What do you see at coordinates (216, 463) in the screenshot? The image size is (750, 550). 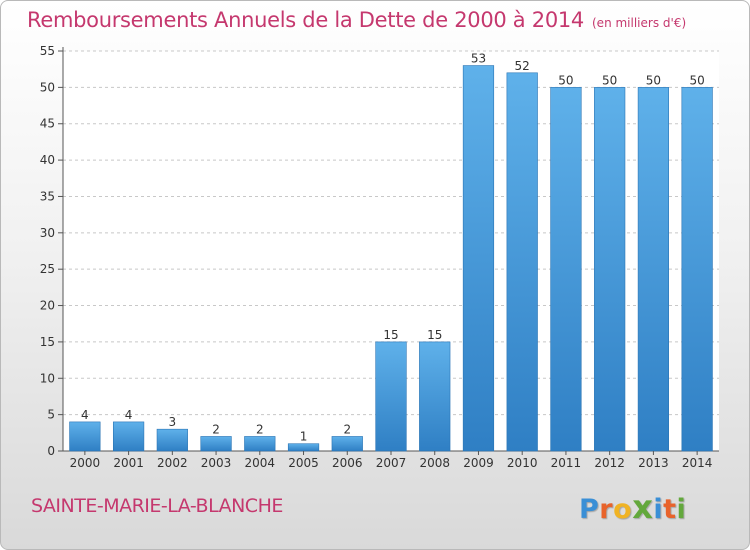 I see `x-tick-label: 2003` at bounding box center [216, 463].